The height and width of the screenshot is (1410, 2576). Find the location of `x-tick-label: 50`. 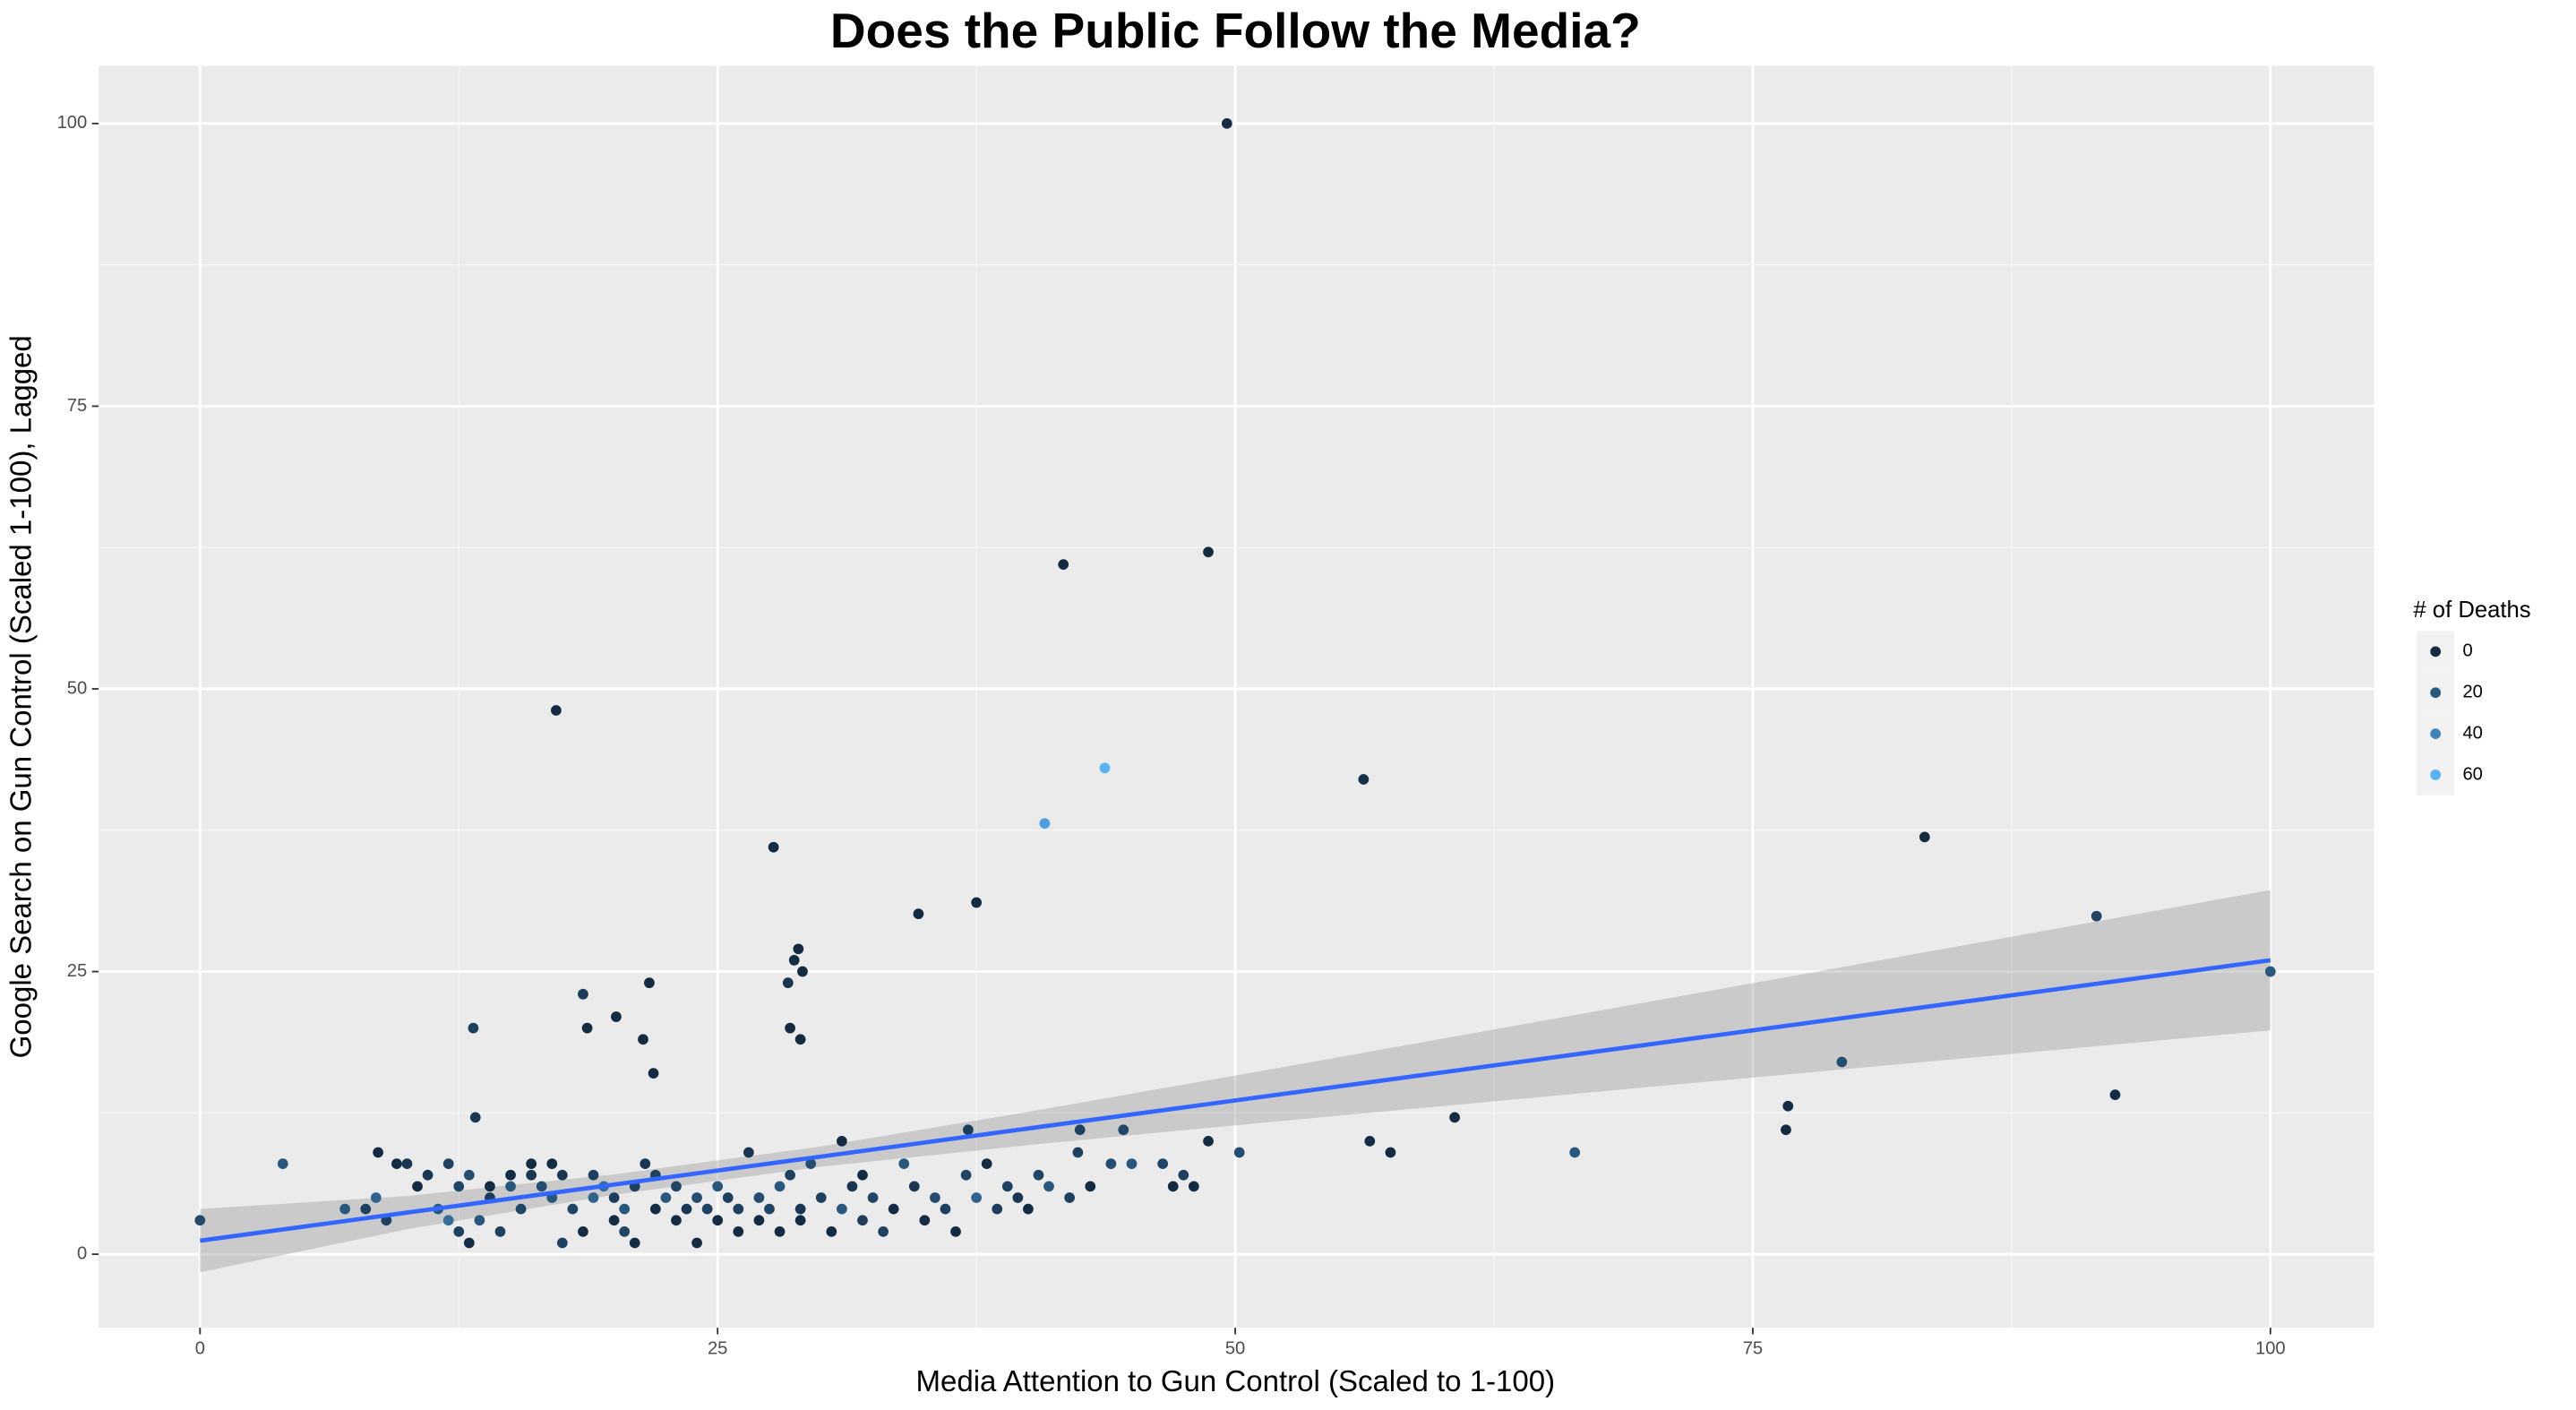

x-tick-label: 50 is located at coordinates (1235, 1348).